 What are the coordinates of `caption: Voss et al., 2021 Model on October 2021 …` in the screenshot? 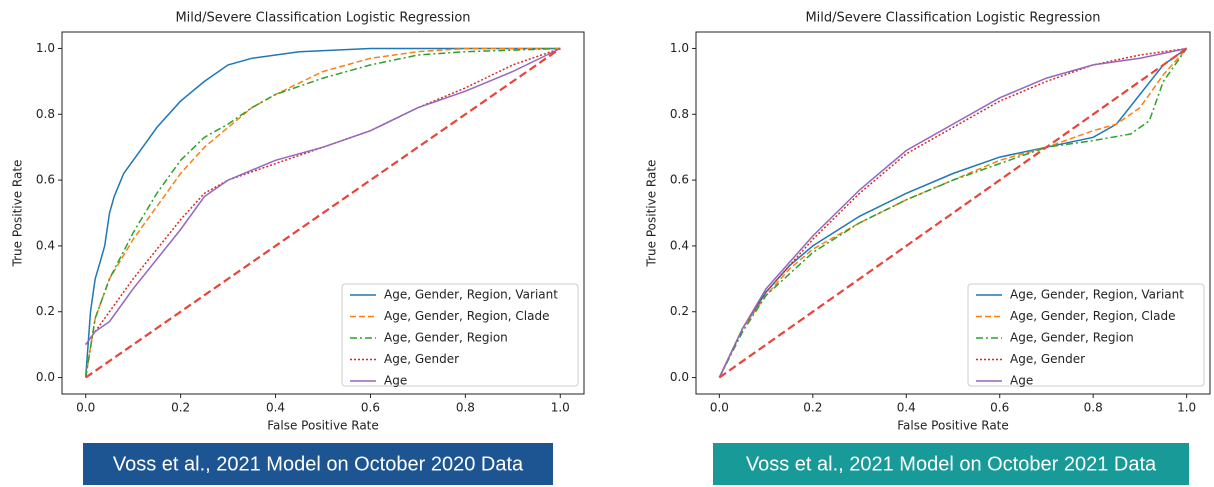 It's located at (951, 464).